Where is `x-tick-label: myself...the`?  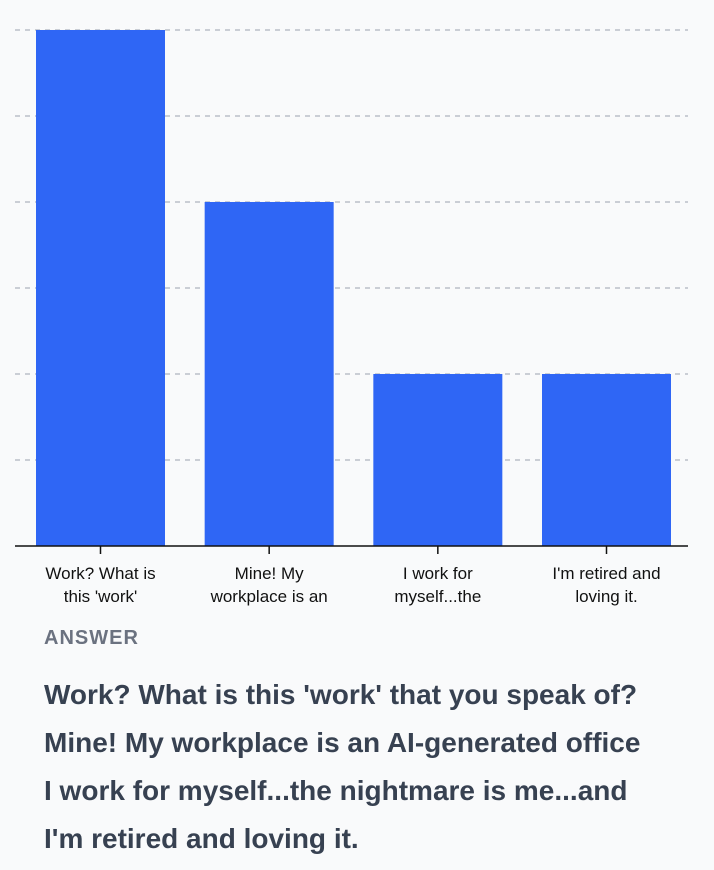 x-tick-label: myself...the is located at coordinates (437, 596).